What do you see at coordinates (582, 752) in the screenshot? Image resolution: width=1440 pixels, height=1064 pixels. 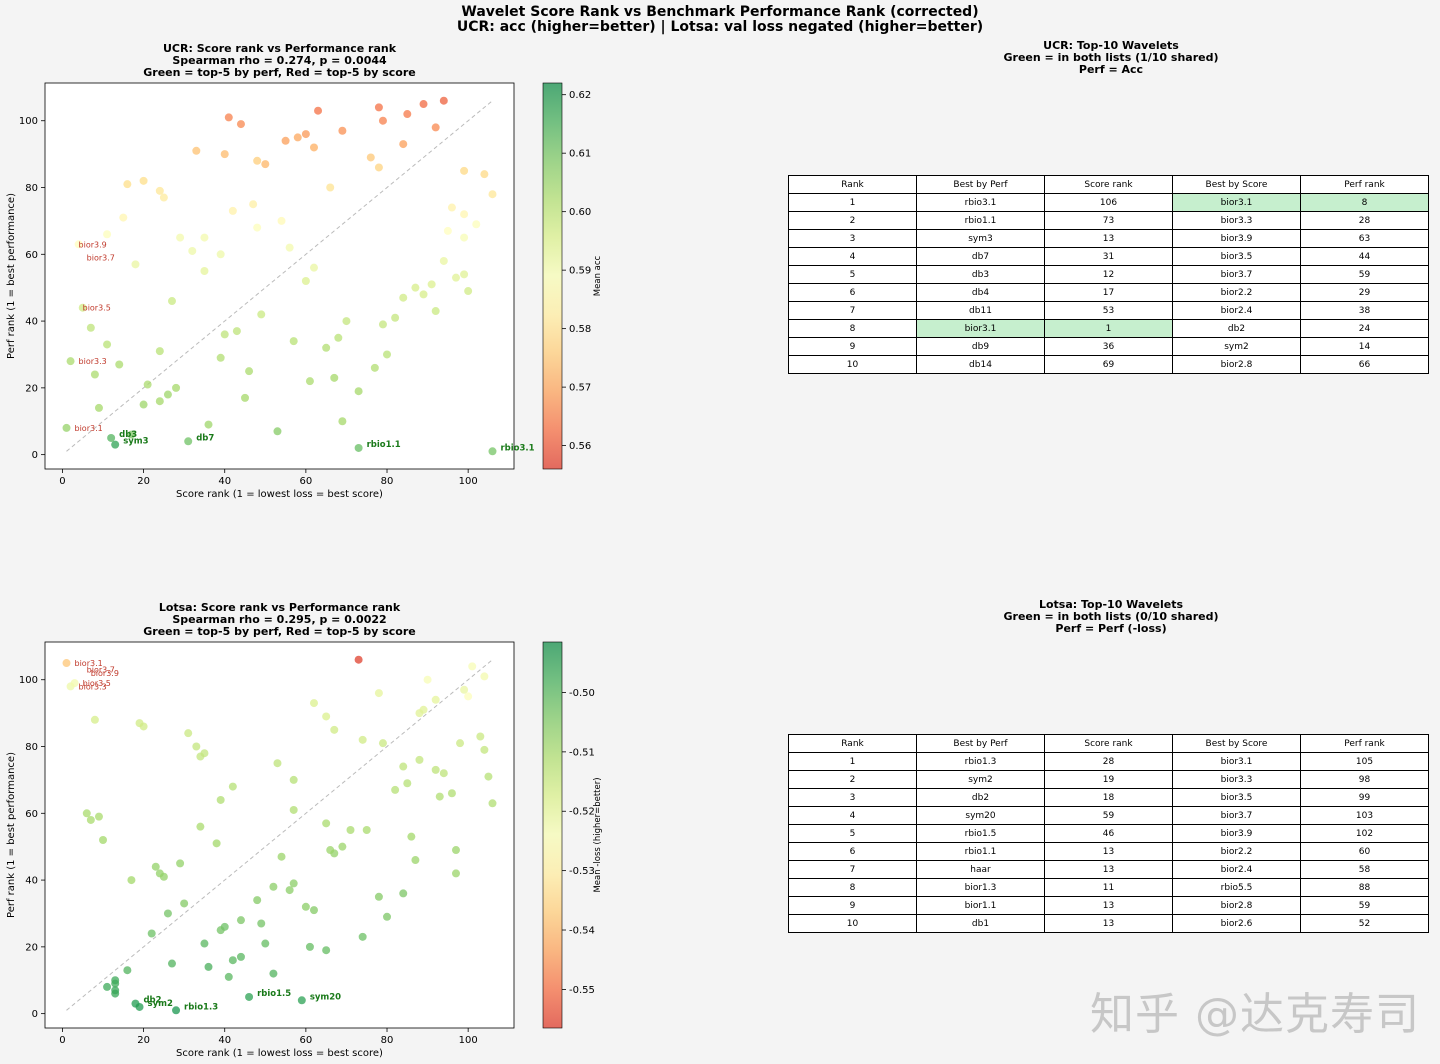 I see `colorbar-tick-label: -0.51` at bounding box center [582, 752].